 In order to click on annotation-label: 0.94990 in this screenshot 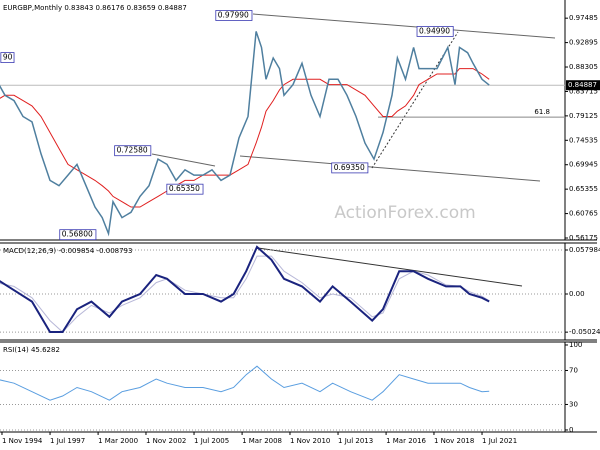, I will do `click(434, 30)`.